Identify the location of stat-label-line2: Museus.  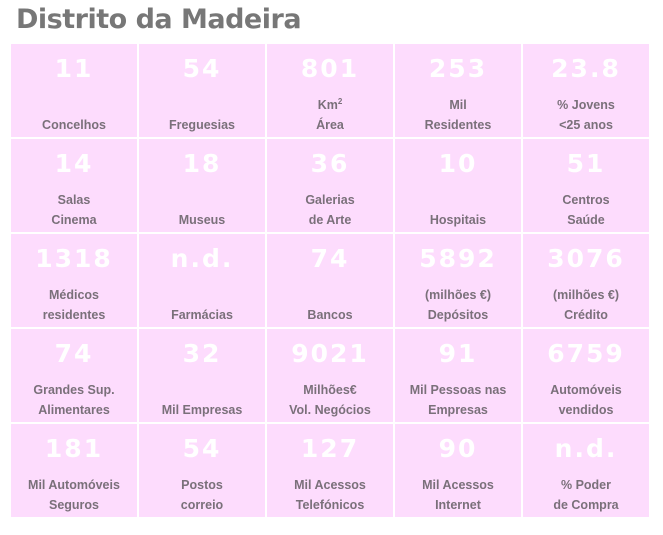
(202, 220).